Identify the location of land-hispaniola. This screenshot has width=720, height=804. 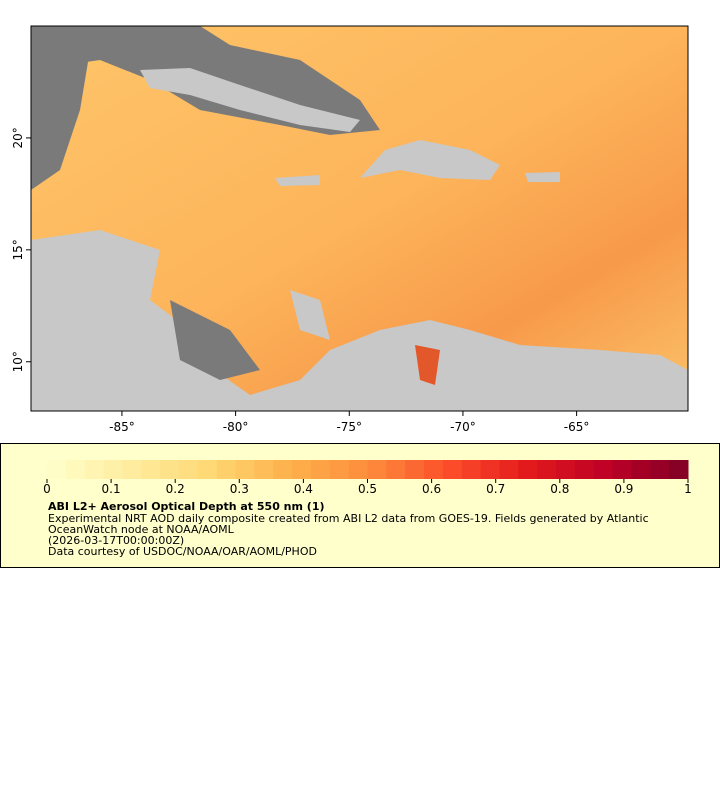
(430, 160).